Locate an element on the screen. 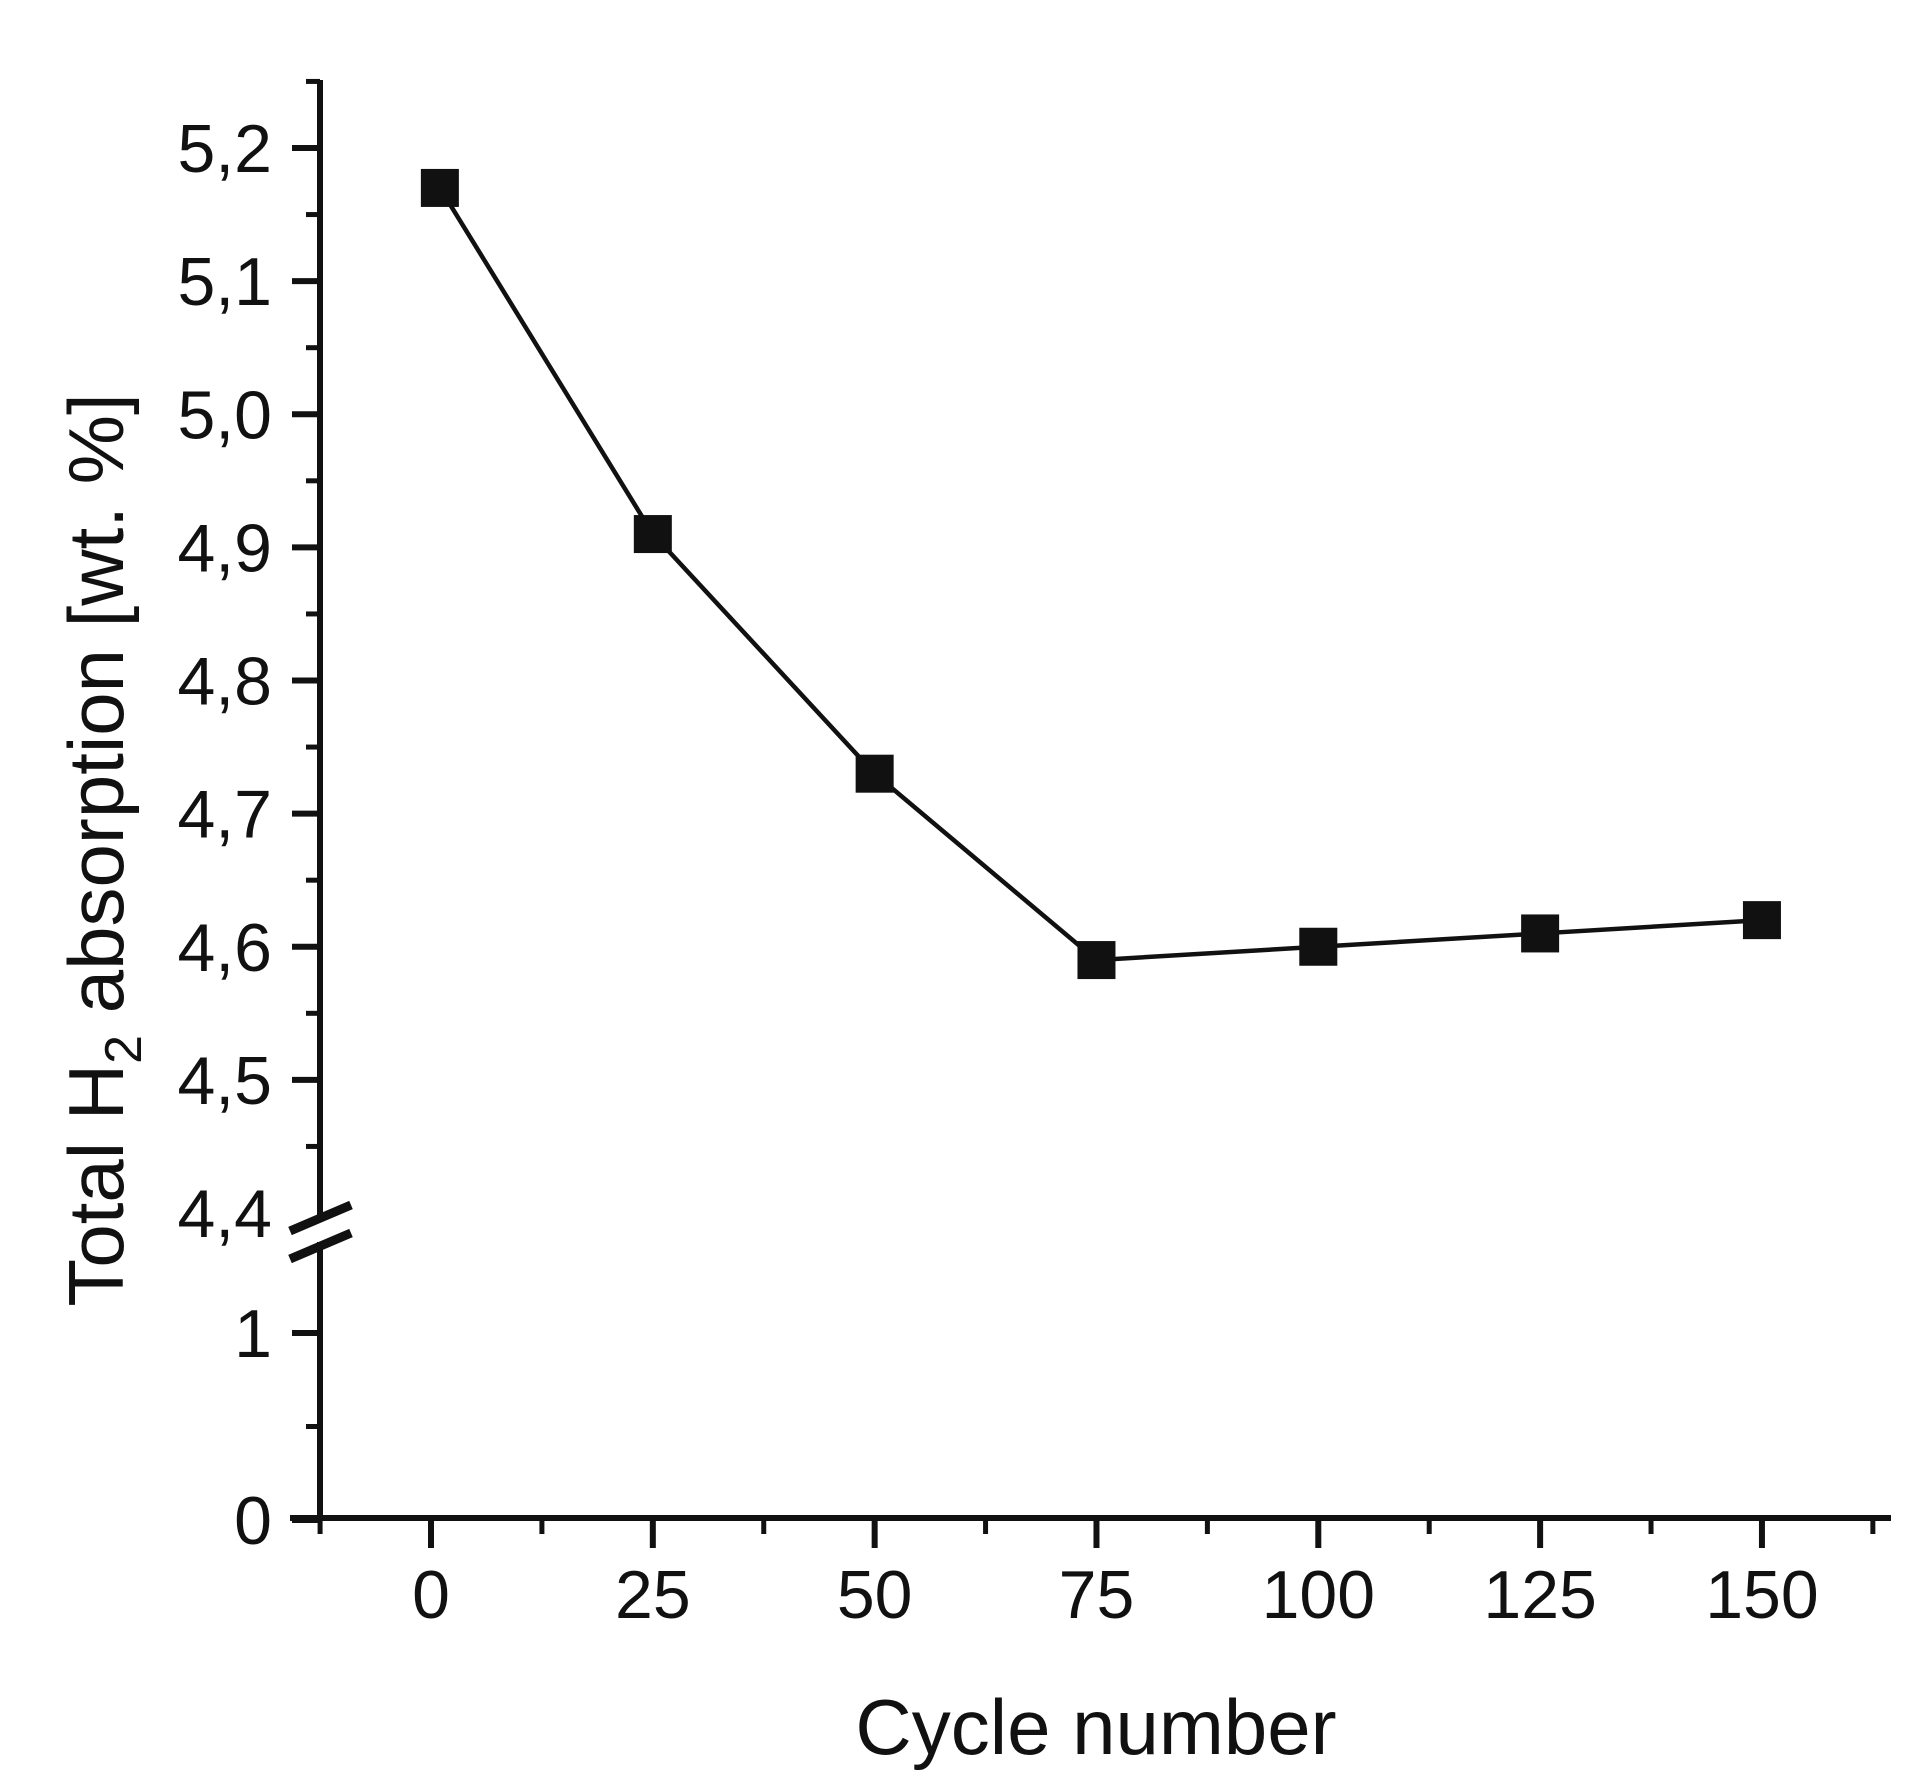 The width and height of the screenshot is (1921, 1782). y-tick-label: 5,1 is located at coordinates (224, 282).